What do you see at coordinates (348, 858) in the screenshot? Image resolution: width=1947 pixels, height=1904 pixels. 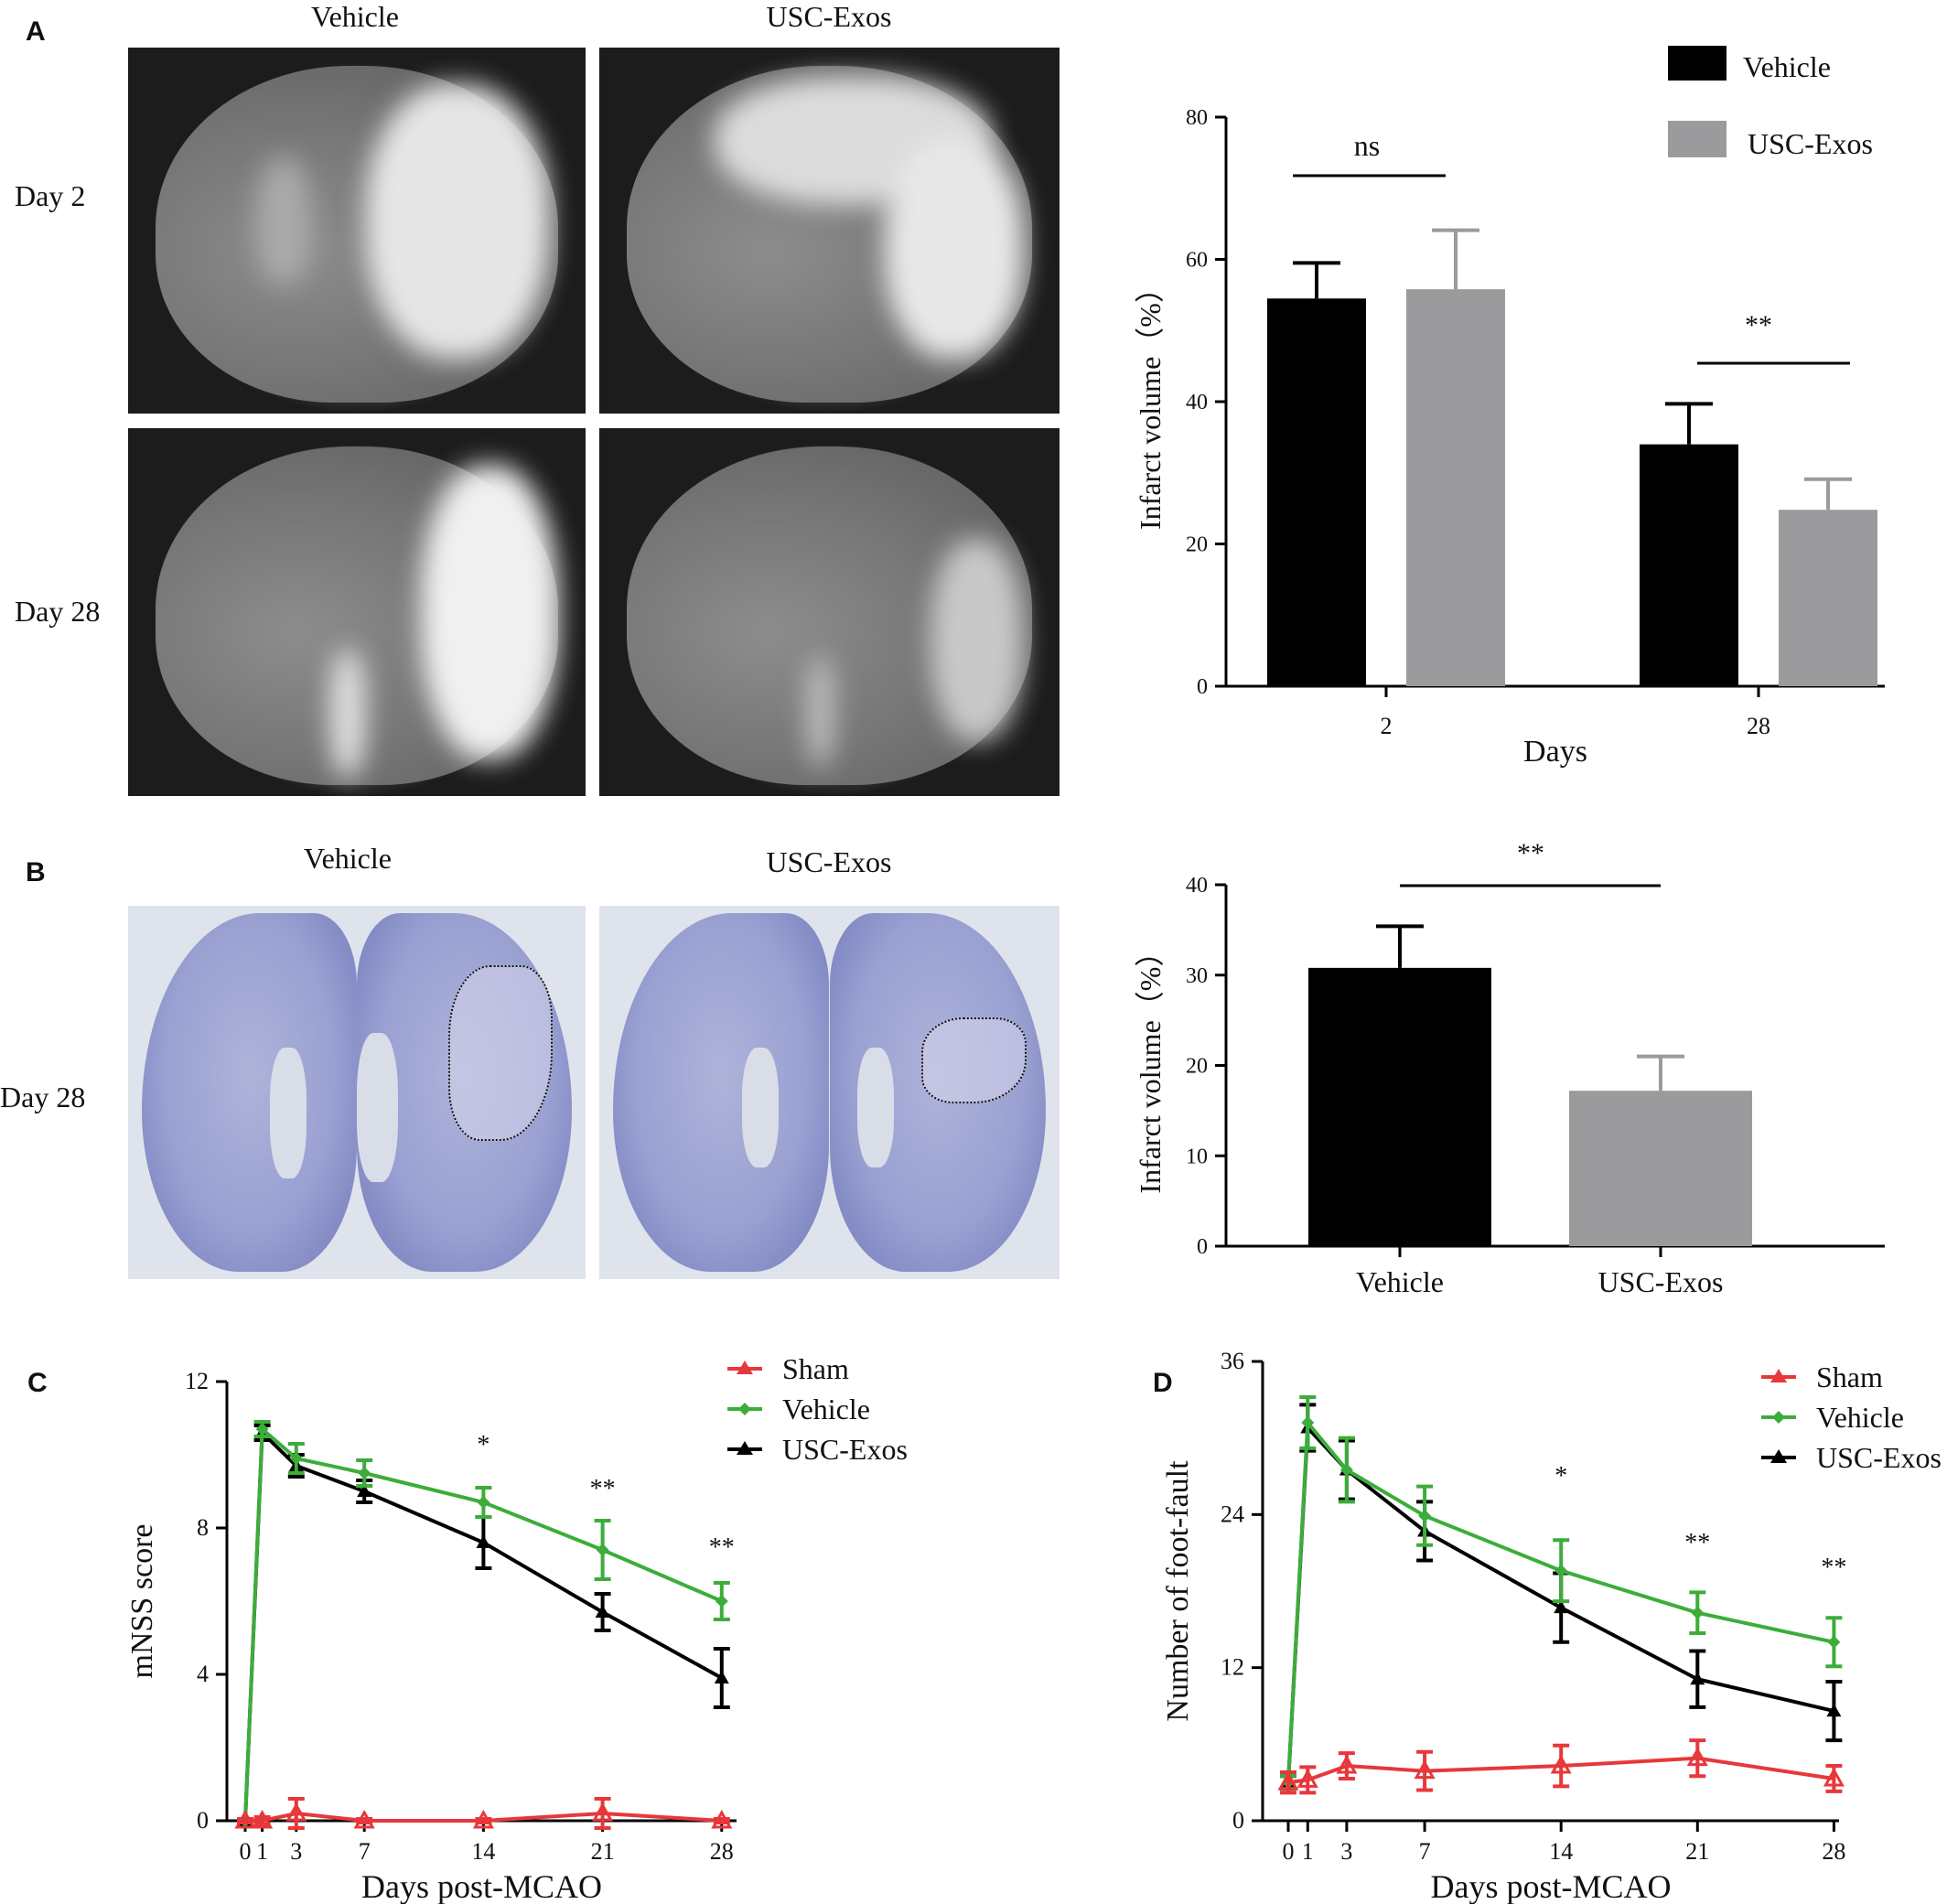 I see `panel-b-header-vehicle: Vehicle` at bounding box center [348, 858].